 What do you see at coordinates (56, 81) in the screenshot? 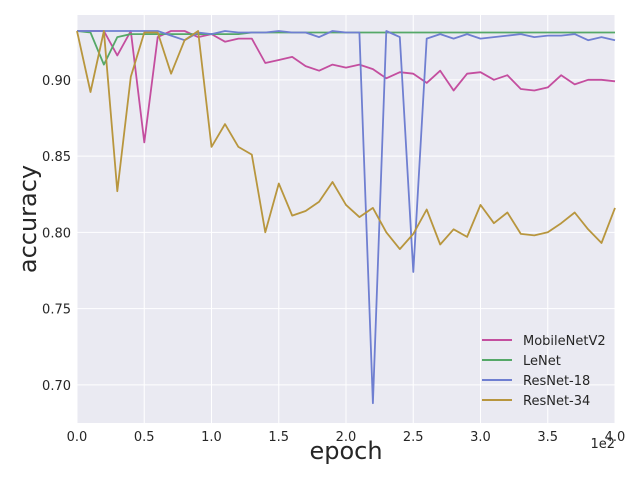
I see `y-tick-label: 0.90` at bounding box center [56, 81].